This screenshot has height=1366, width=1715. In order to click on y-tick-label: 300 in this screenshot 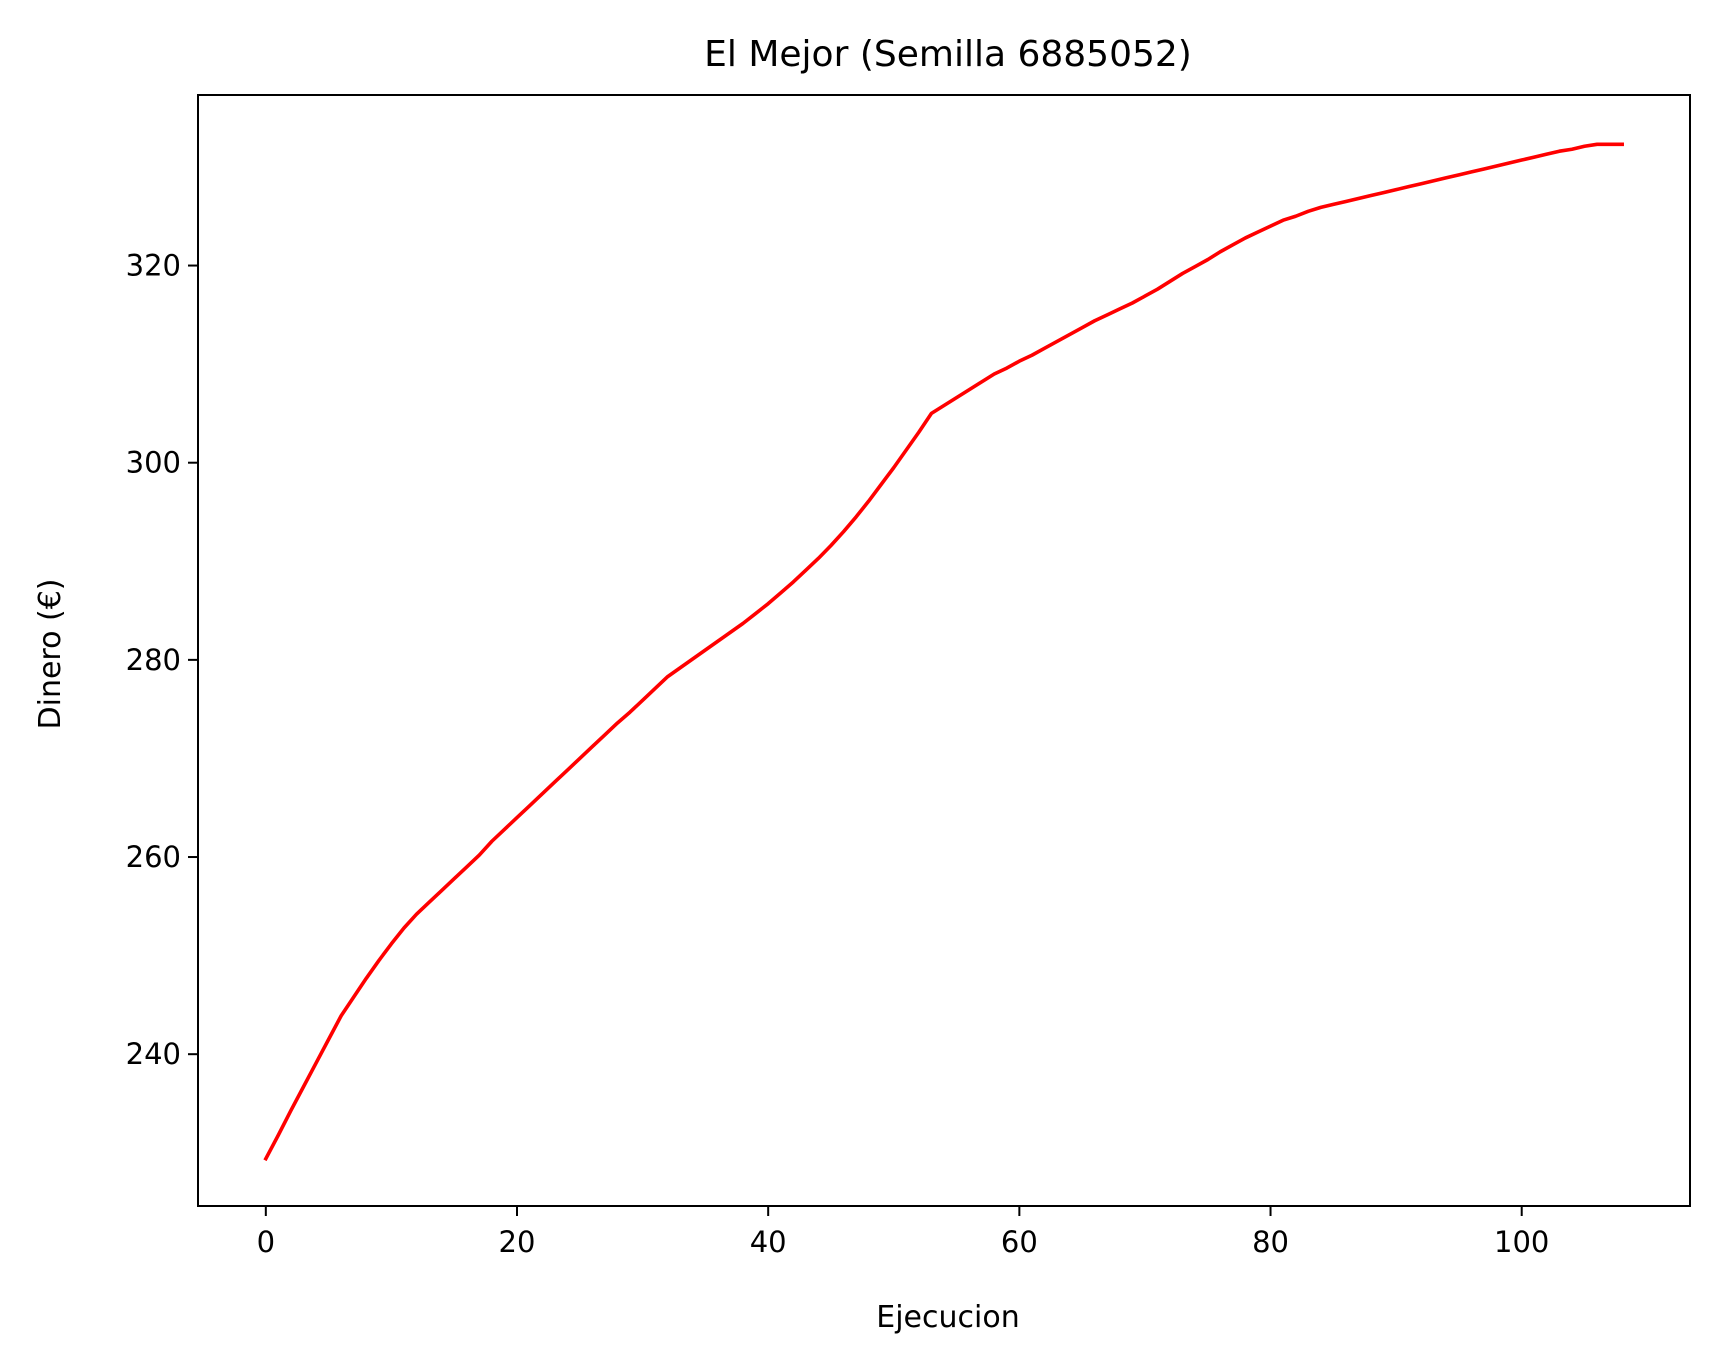, I will do `click(153, 463)`.